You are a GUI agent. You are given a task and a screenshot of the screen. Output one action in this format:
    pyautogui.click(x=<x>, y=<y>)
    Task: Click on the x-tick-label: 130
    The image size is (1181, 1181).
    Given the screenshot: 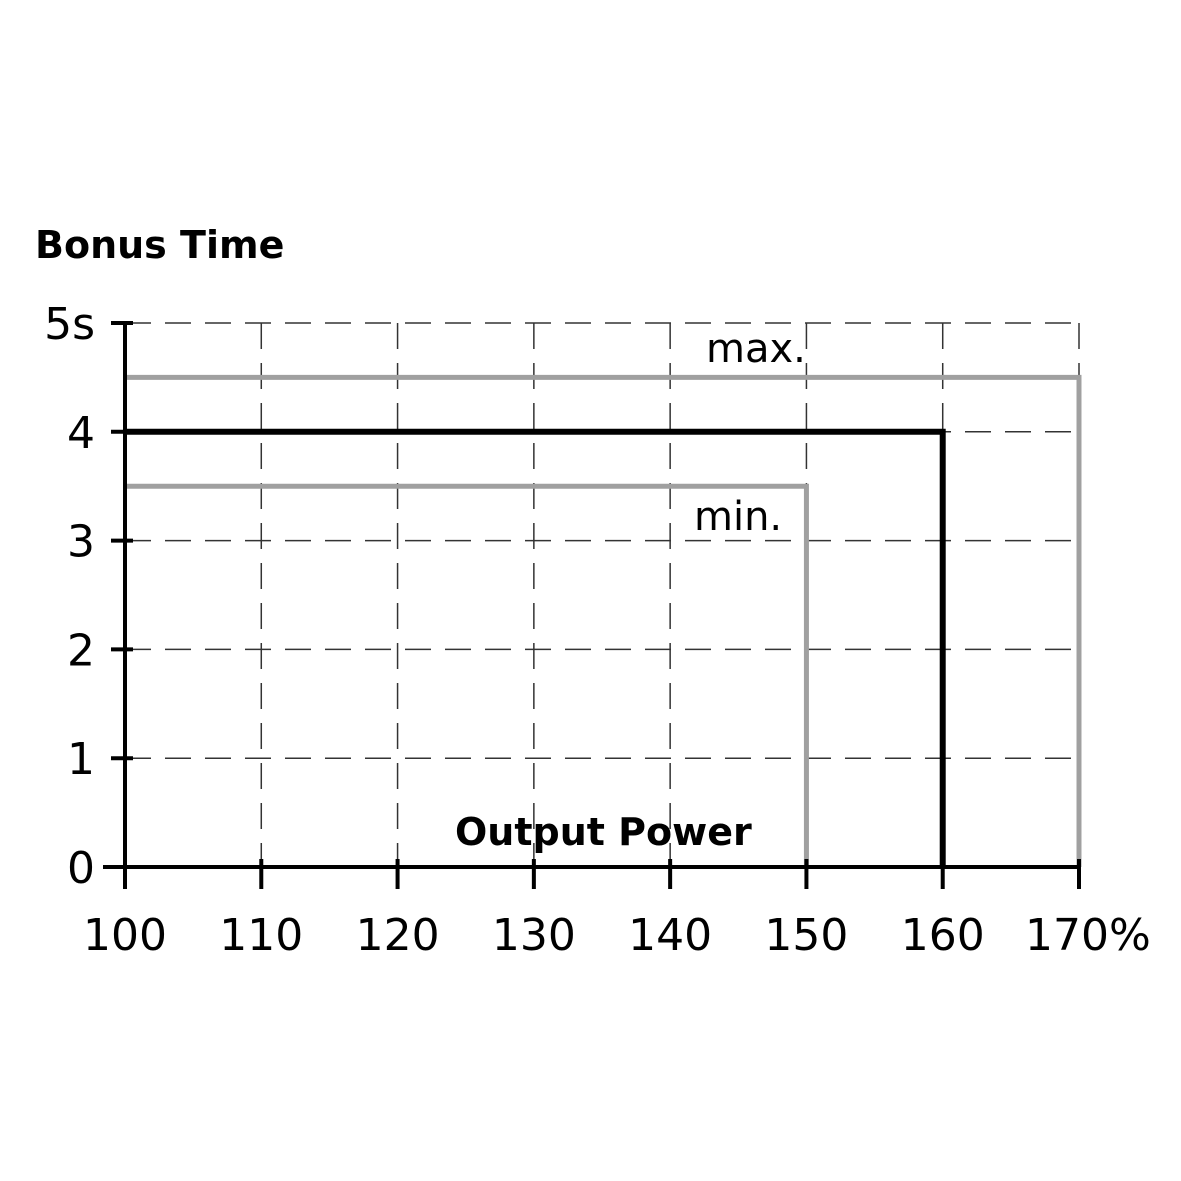 What is the action you would take?
    pyautogui.click(x=534, y=935)
    